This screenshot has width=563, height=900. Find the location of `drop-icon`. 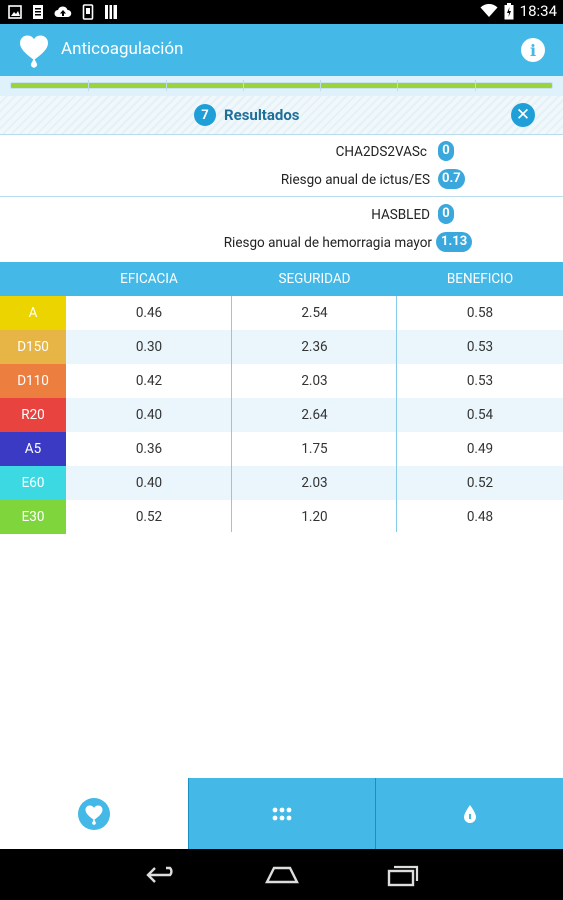

drop-icon is located at coordinates (469, 813).